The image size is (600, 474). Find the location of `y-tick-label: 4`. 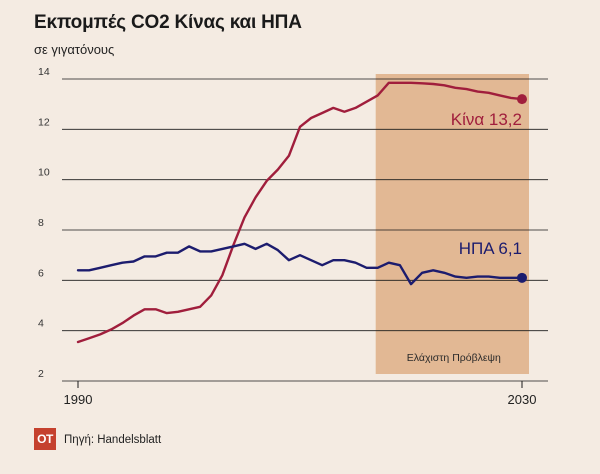

y-tick-label: 4 is located at coordinates (41, 324).